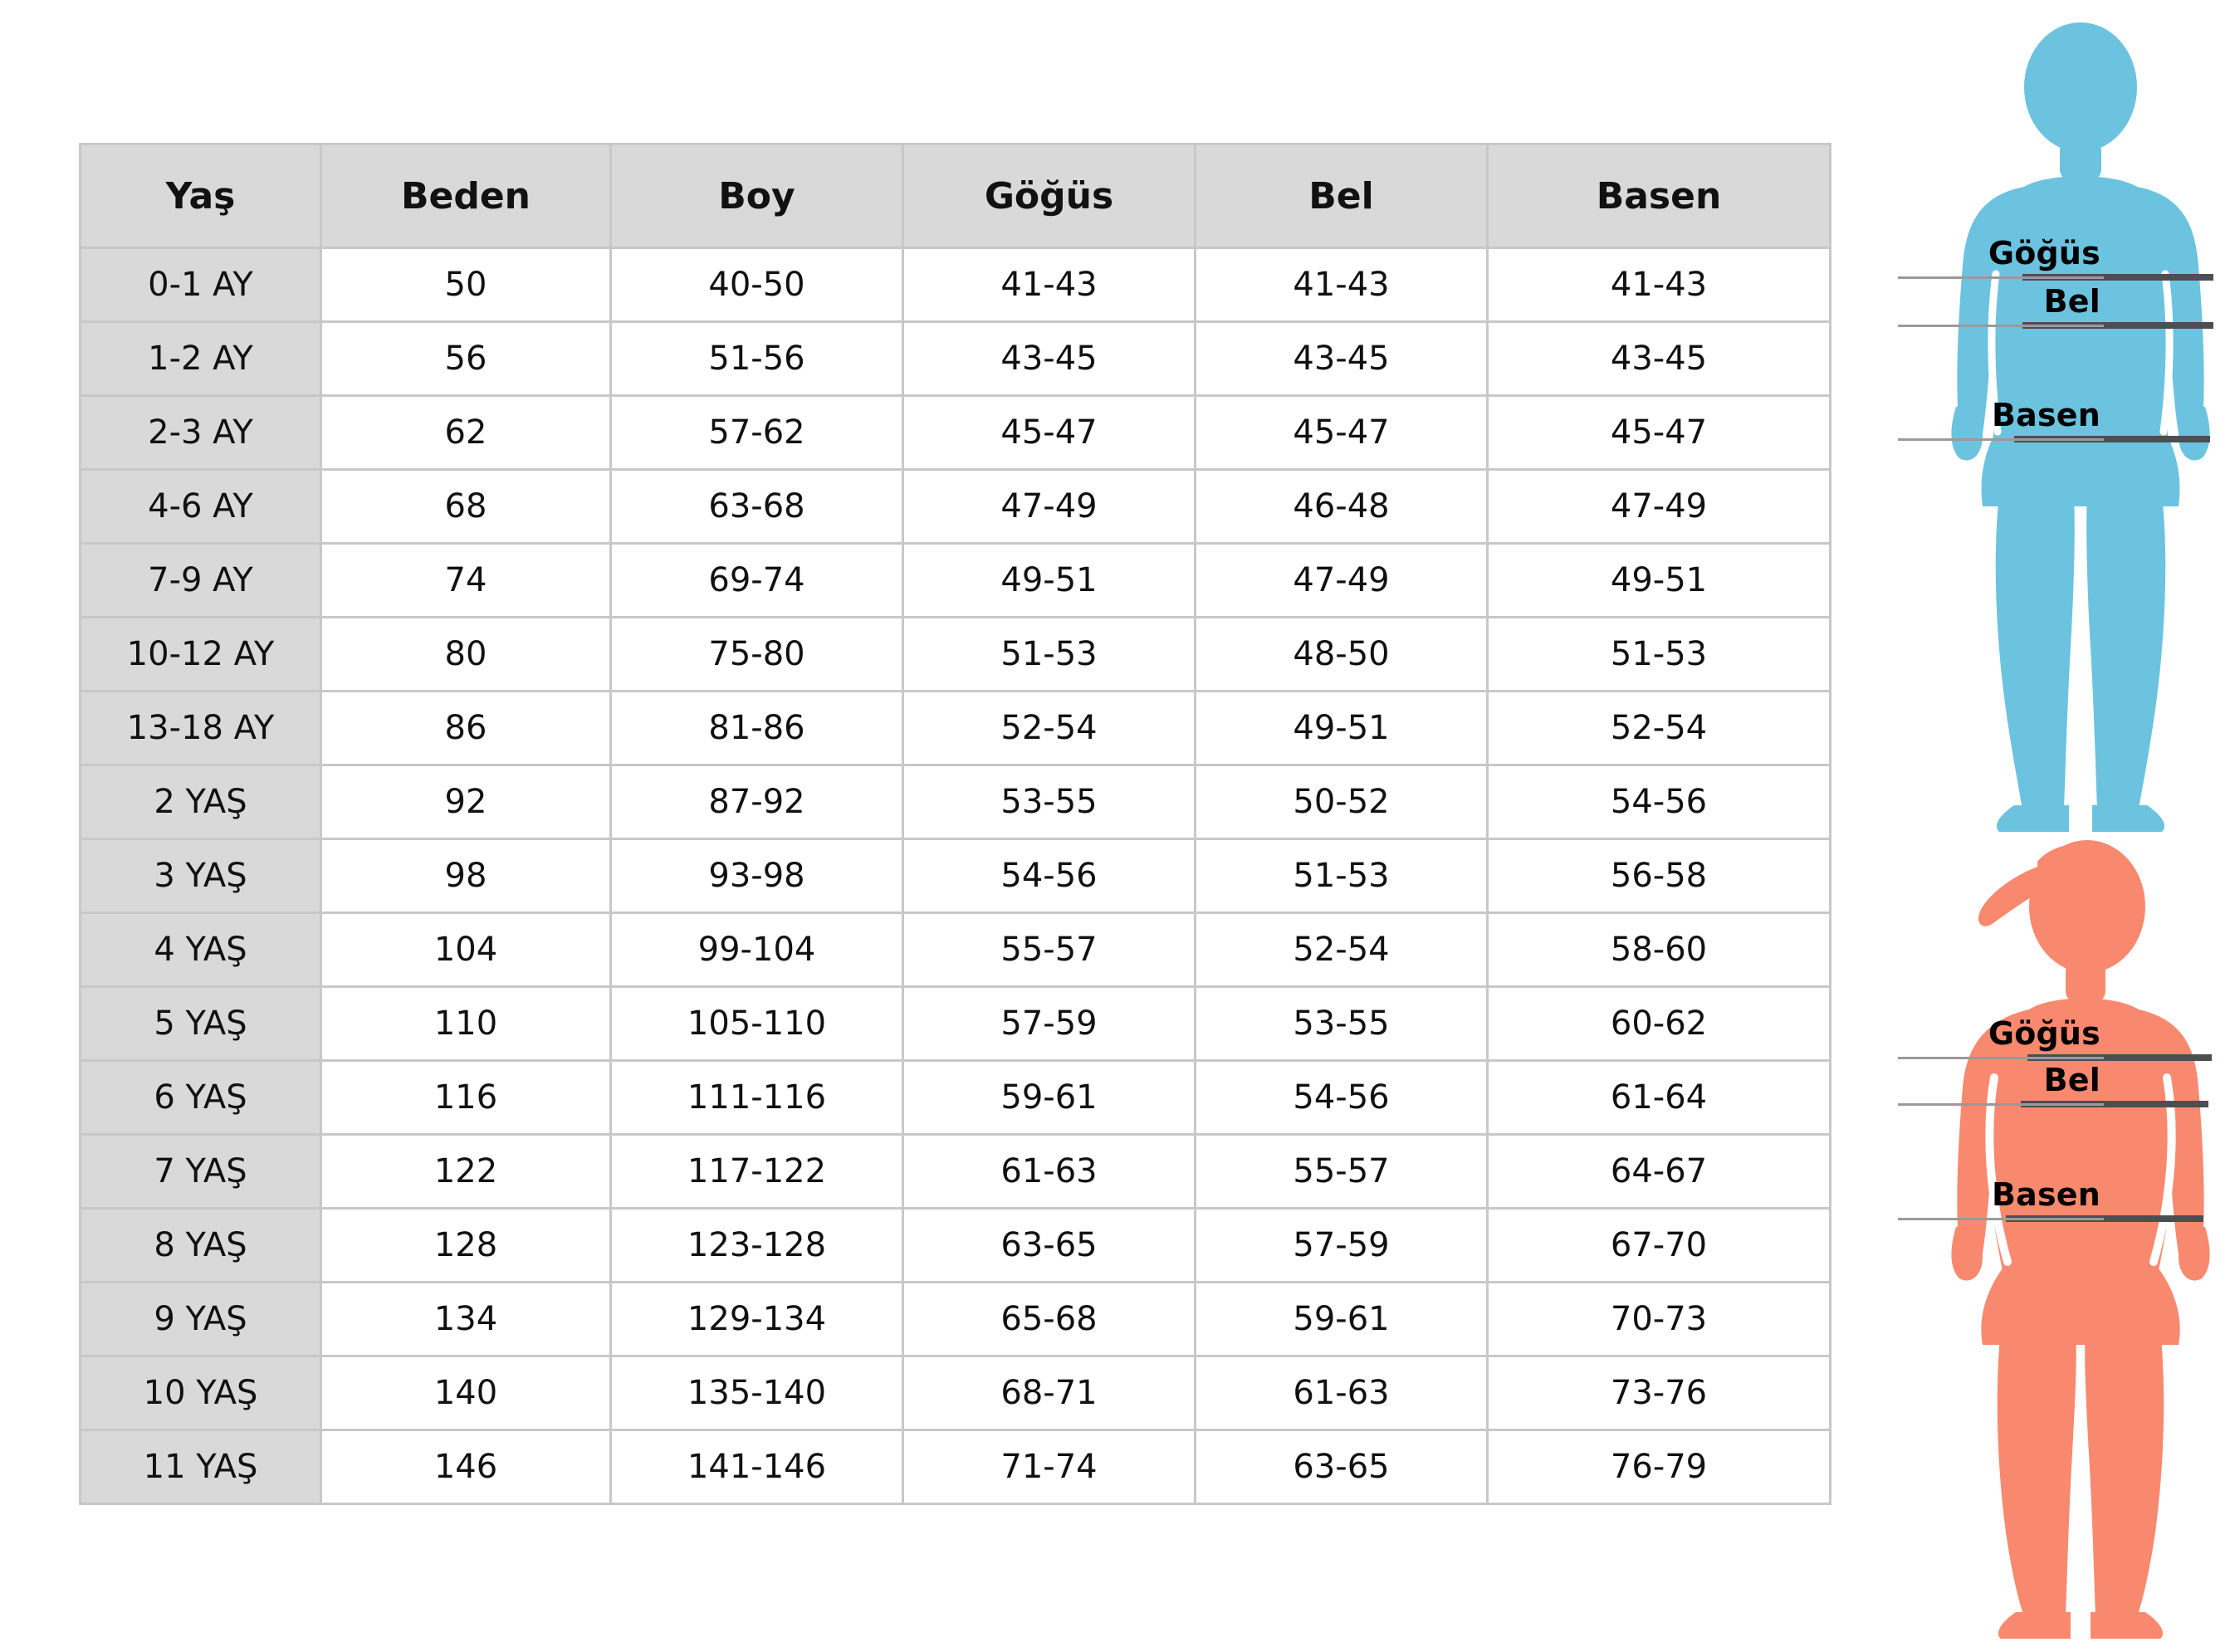  Describe the element at coordinates (756, 1023) in the screenshot. I see `cell-boy: 105-110` at that location.